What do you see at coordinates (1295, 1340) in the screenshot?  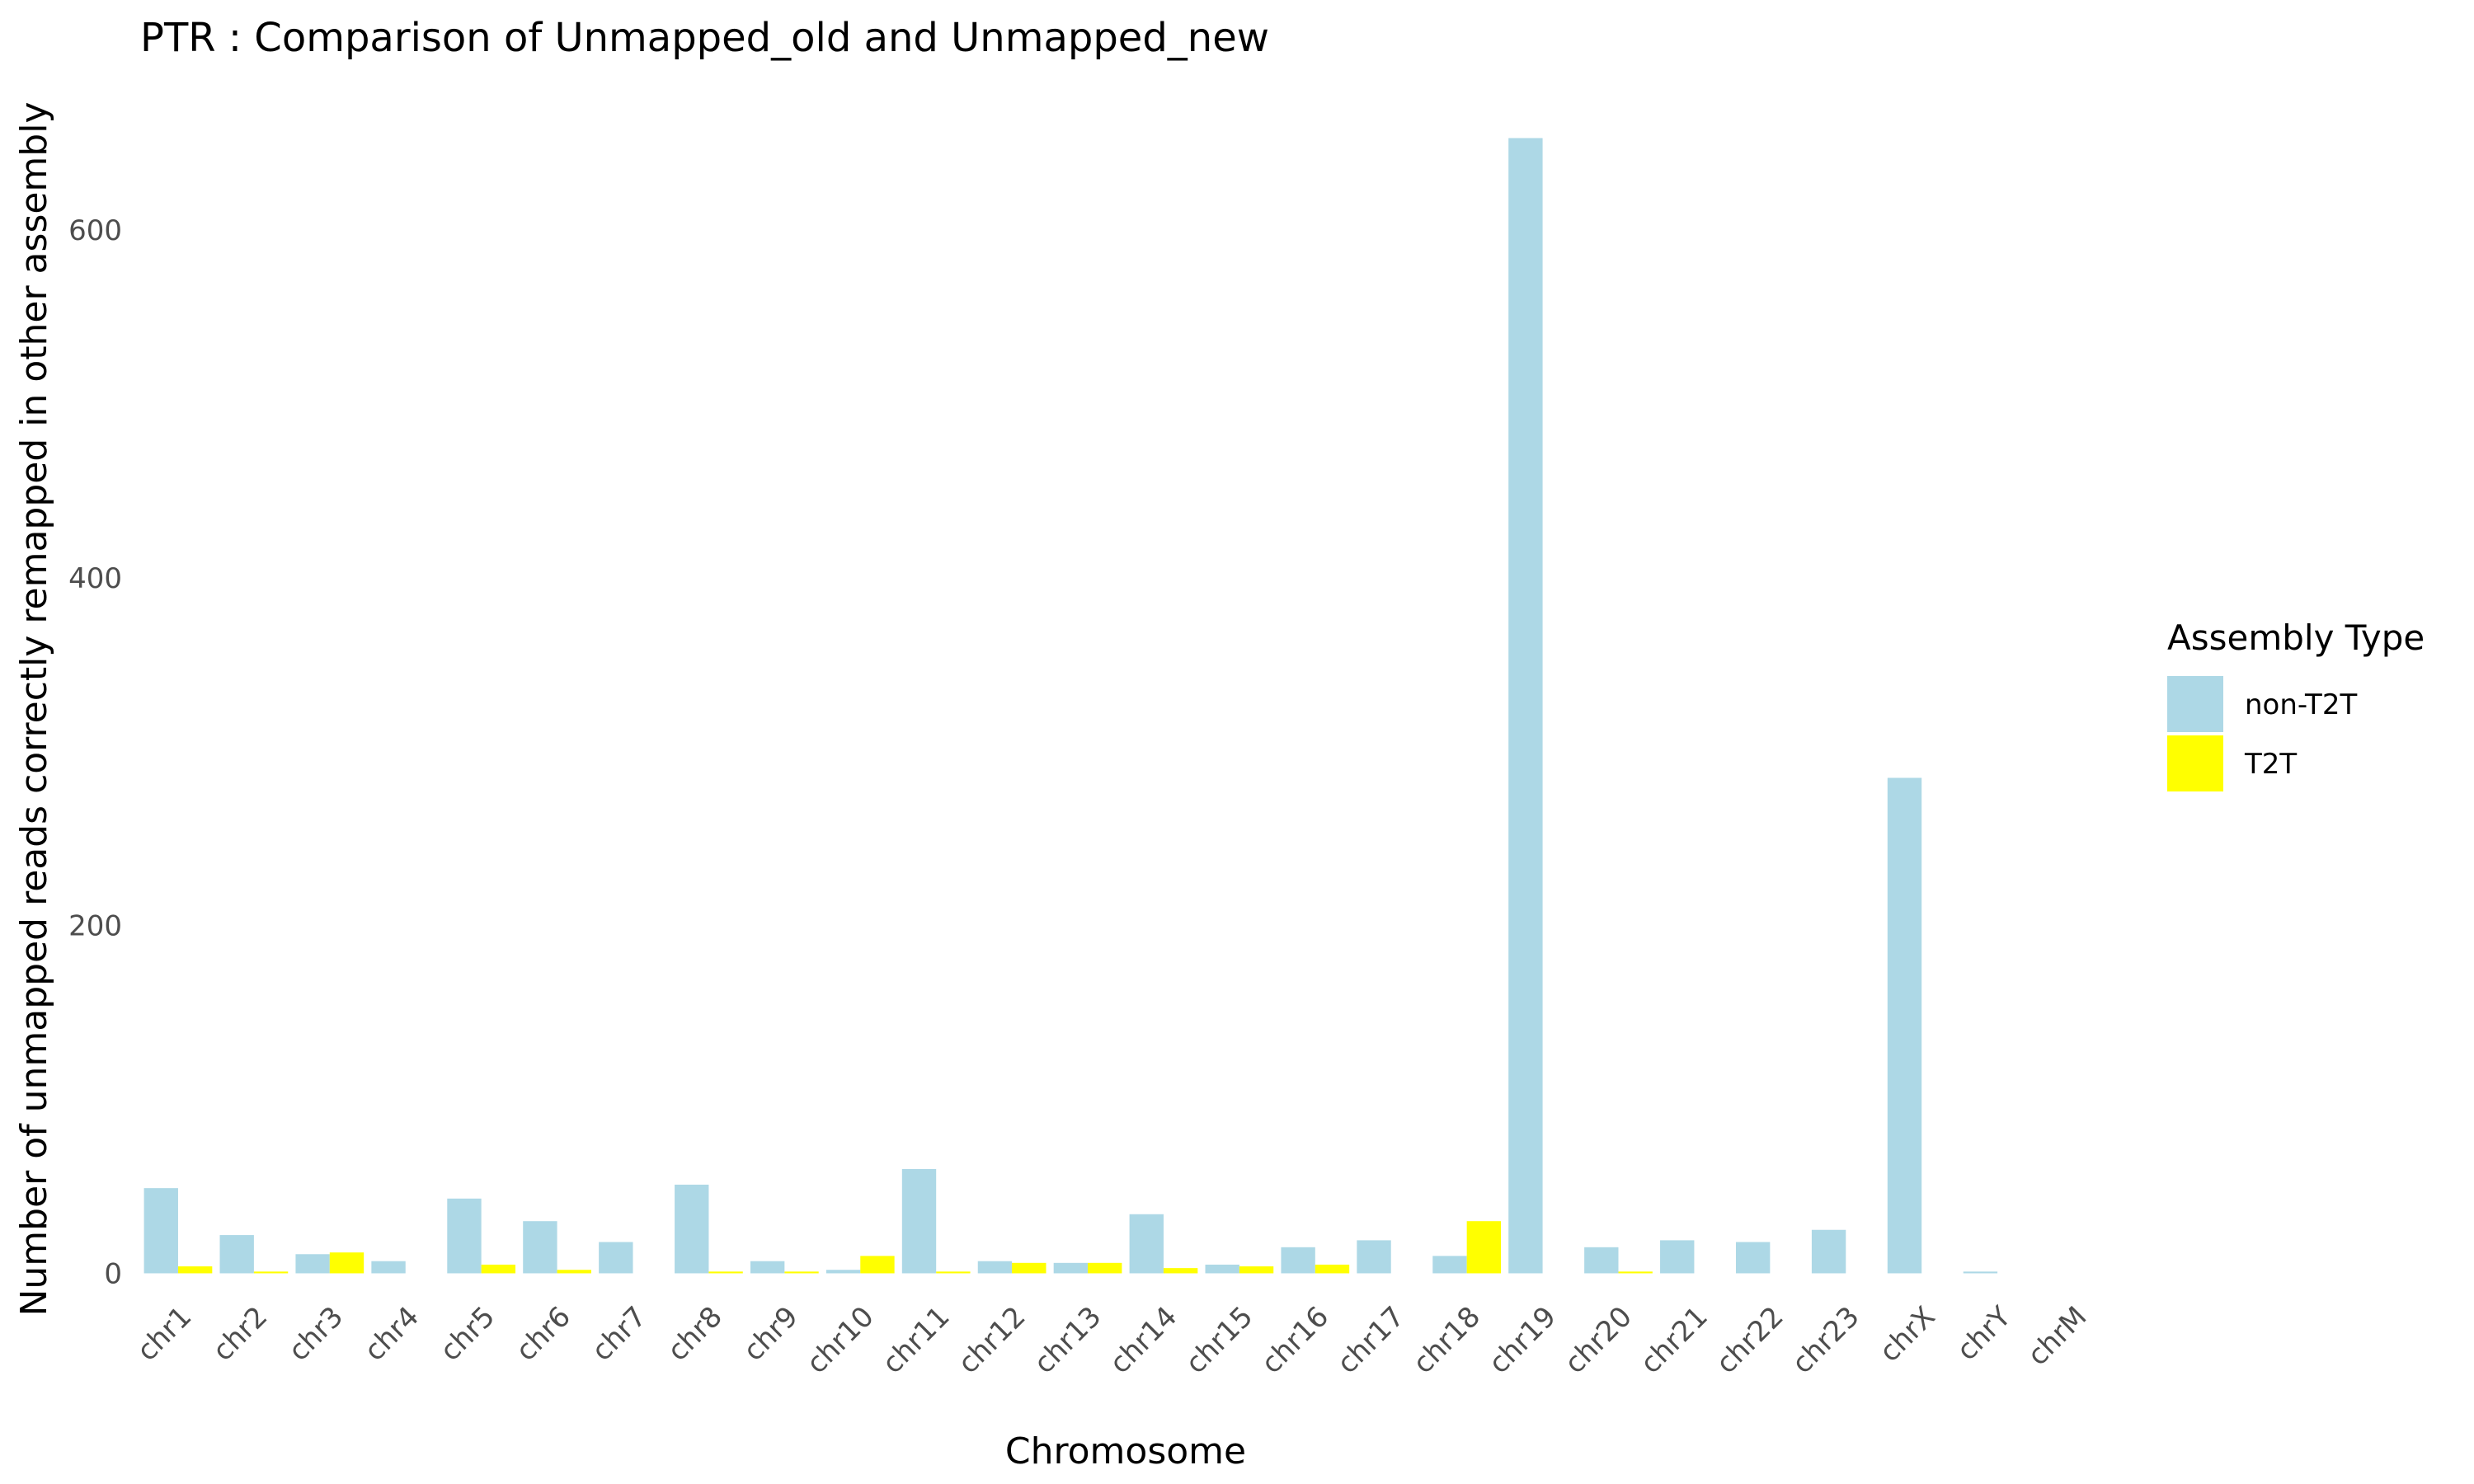 I see `x-tick-label: chr16` at bounding box center [1295, 1340].